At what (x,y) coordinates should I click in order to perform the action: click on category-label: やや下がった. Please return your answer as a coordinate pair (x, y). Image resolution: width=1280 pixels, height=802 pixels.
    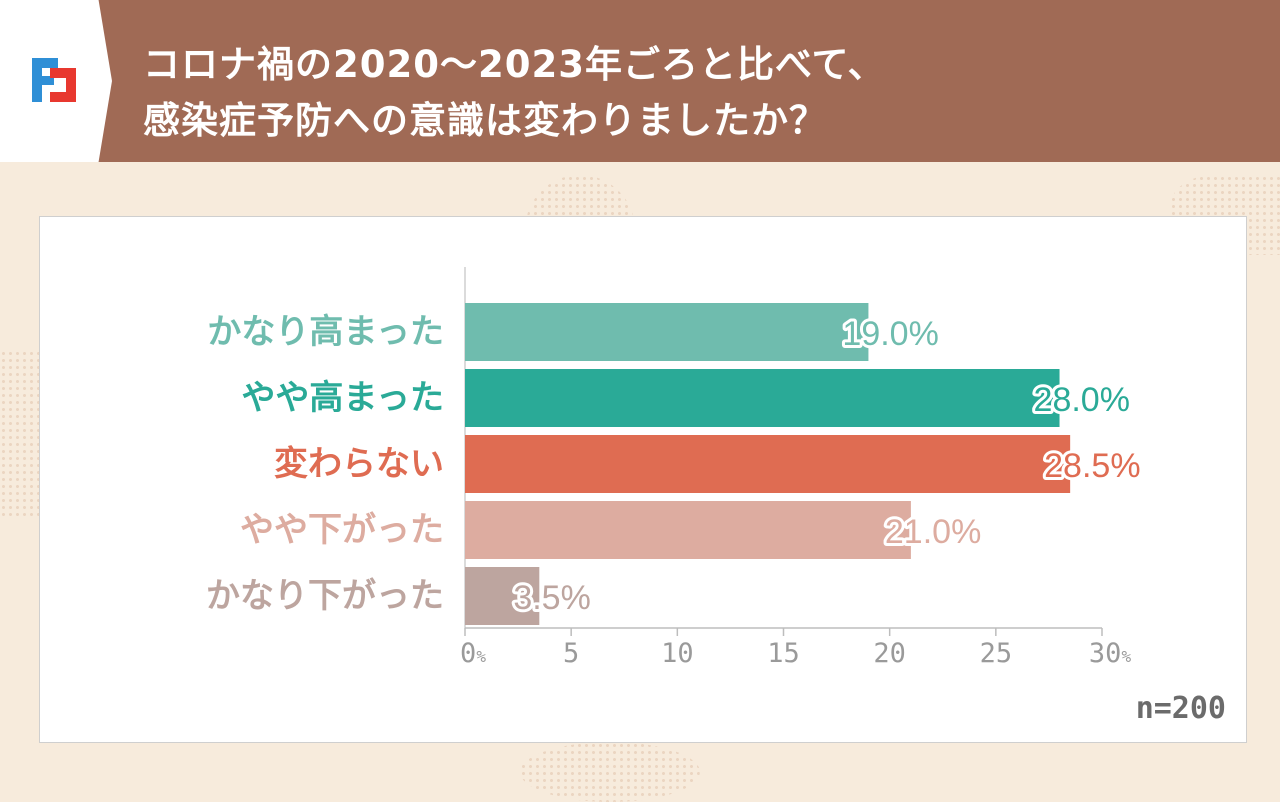
    Looking at the image, I should click on (342, 530).